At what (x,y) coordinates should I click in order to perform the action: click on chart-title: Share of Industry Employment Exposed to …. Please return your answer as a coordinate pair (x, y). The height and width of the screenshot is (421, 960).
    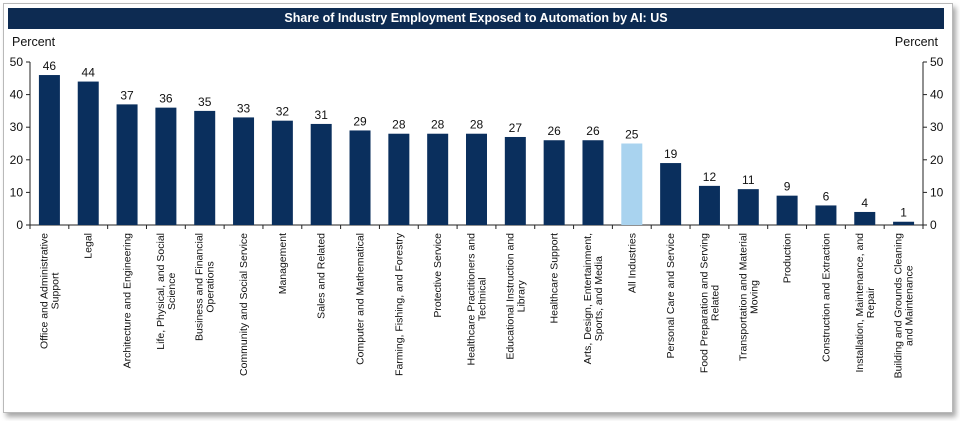
    Looking at the image, I should click on (476, 18).